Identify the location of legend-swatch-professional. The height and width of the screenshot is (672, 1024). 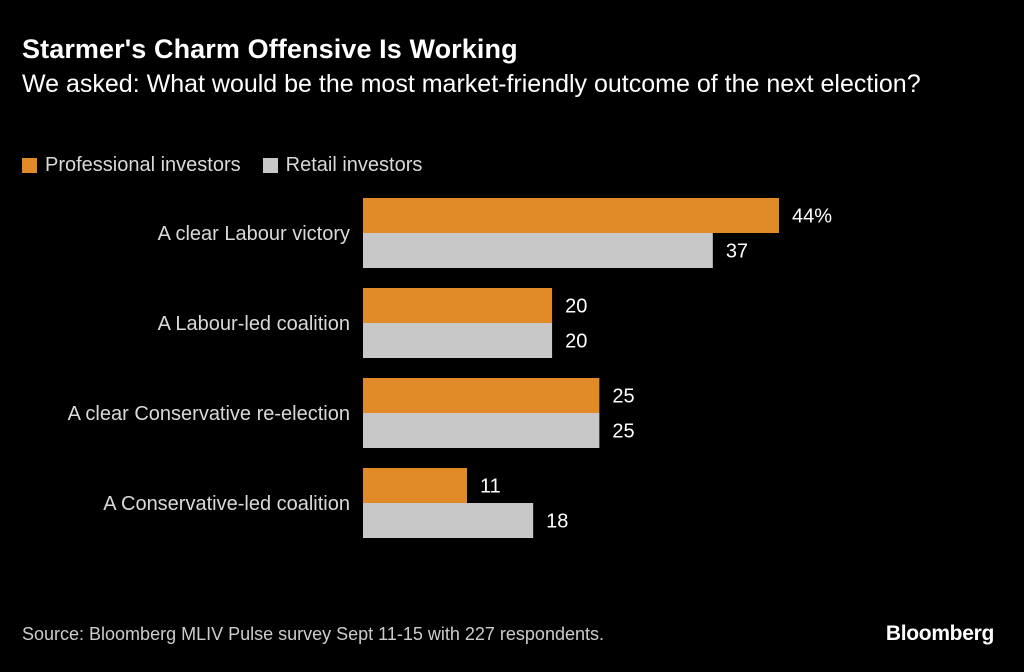
(29, 165).